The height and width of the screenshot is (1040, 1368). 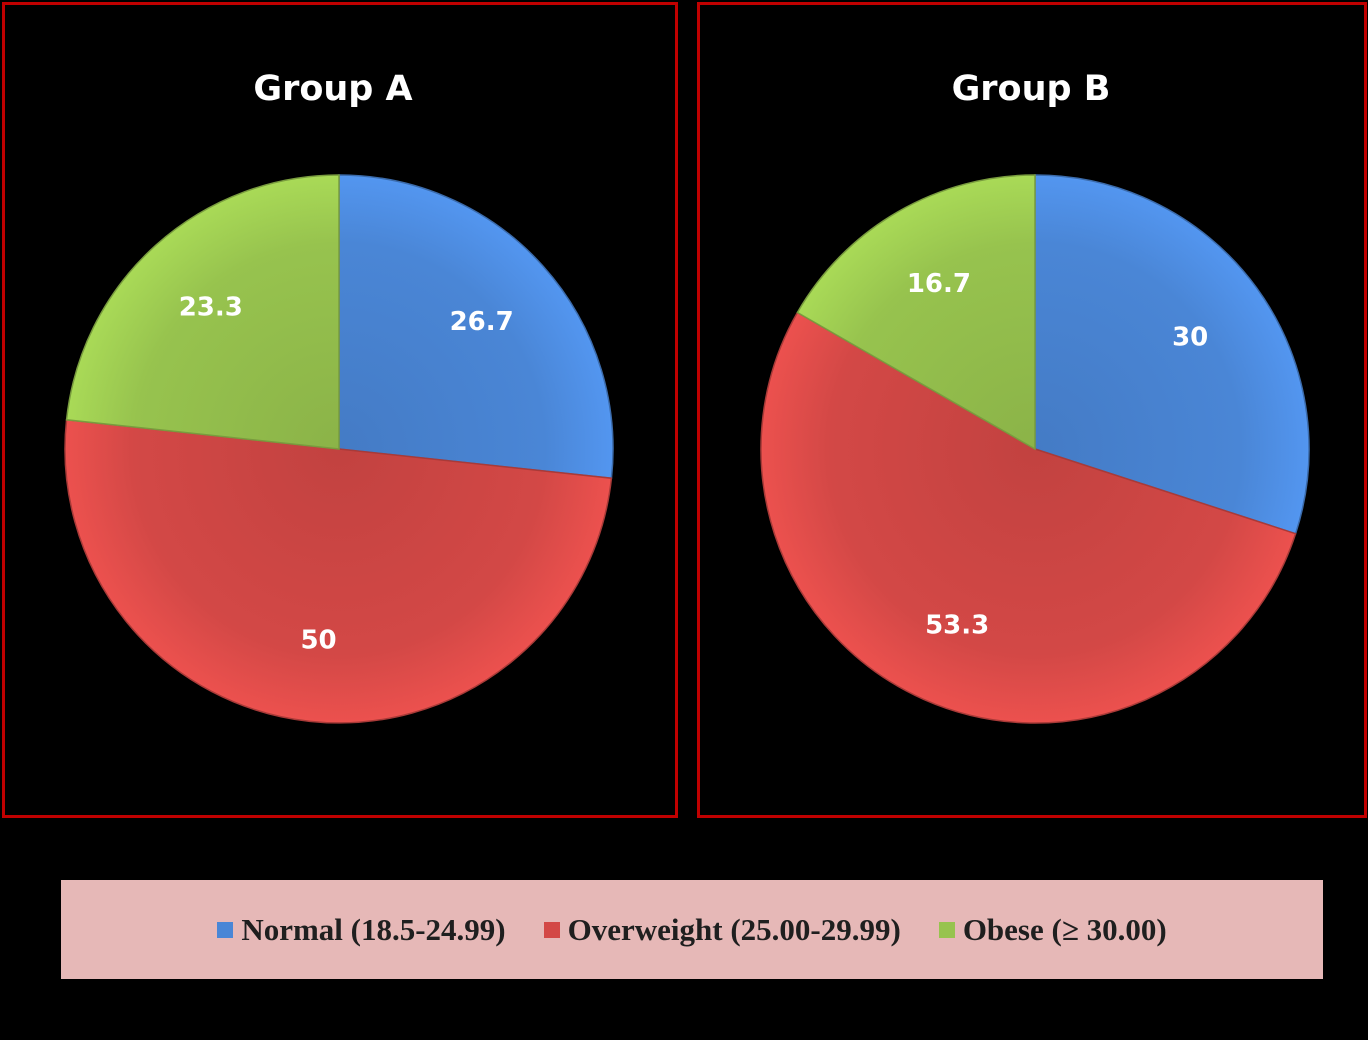 What do you see at coordinates (373, 929) in the screenshot?
I see `legend-label: Normal (18.5-24.99)` at bounding box center [373, 929].